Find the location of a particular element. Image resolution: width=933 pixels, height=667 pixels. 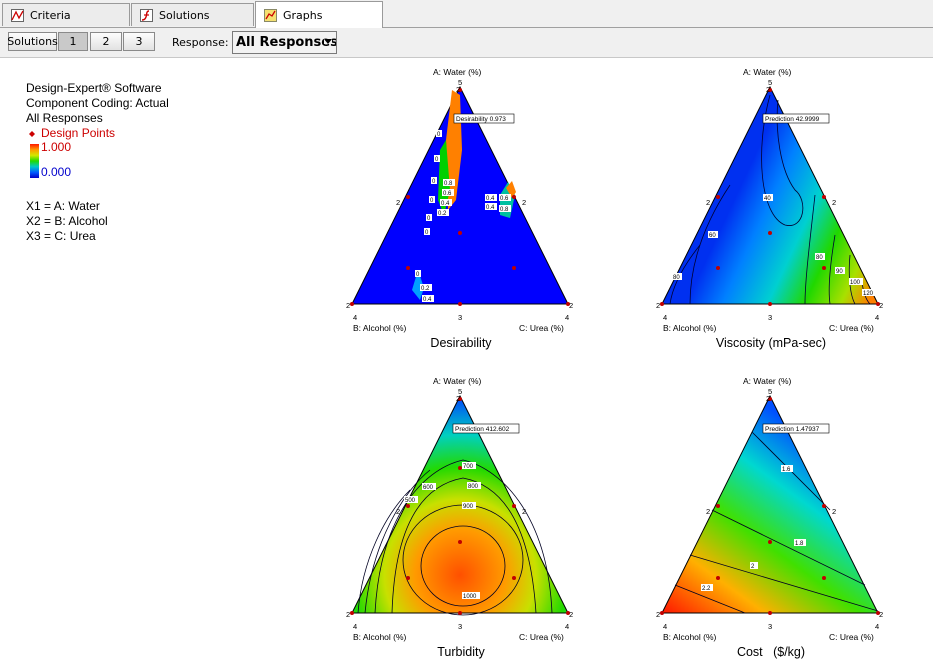

contour-label: 90 is located at coordinates (839, 272).